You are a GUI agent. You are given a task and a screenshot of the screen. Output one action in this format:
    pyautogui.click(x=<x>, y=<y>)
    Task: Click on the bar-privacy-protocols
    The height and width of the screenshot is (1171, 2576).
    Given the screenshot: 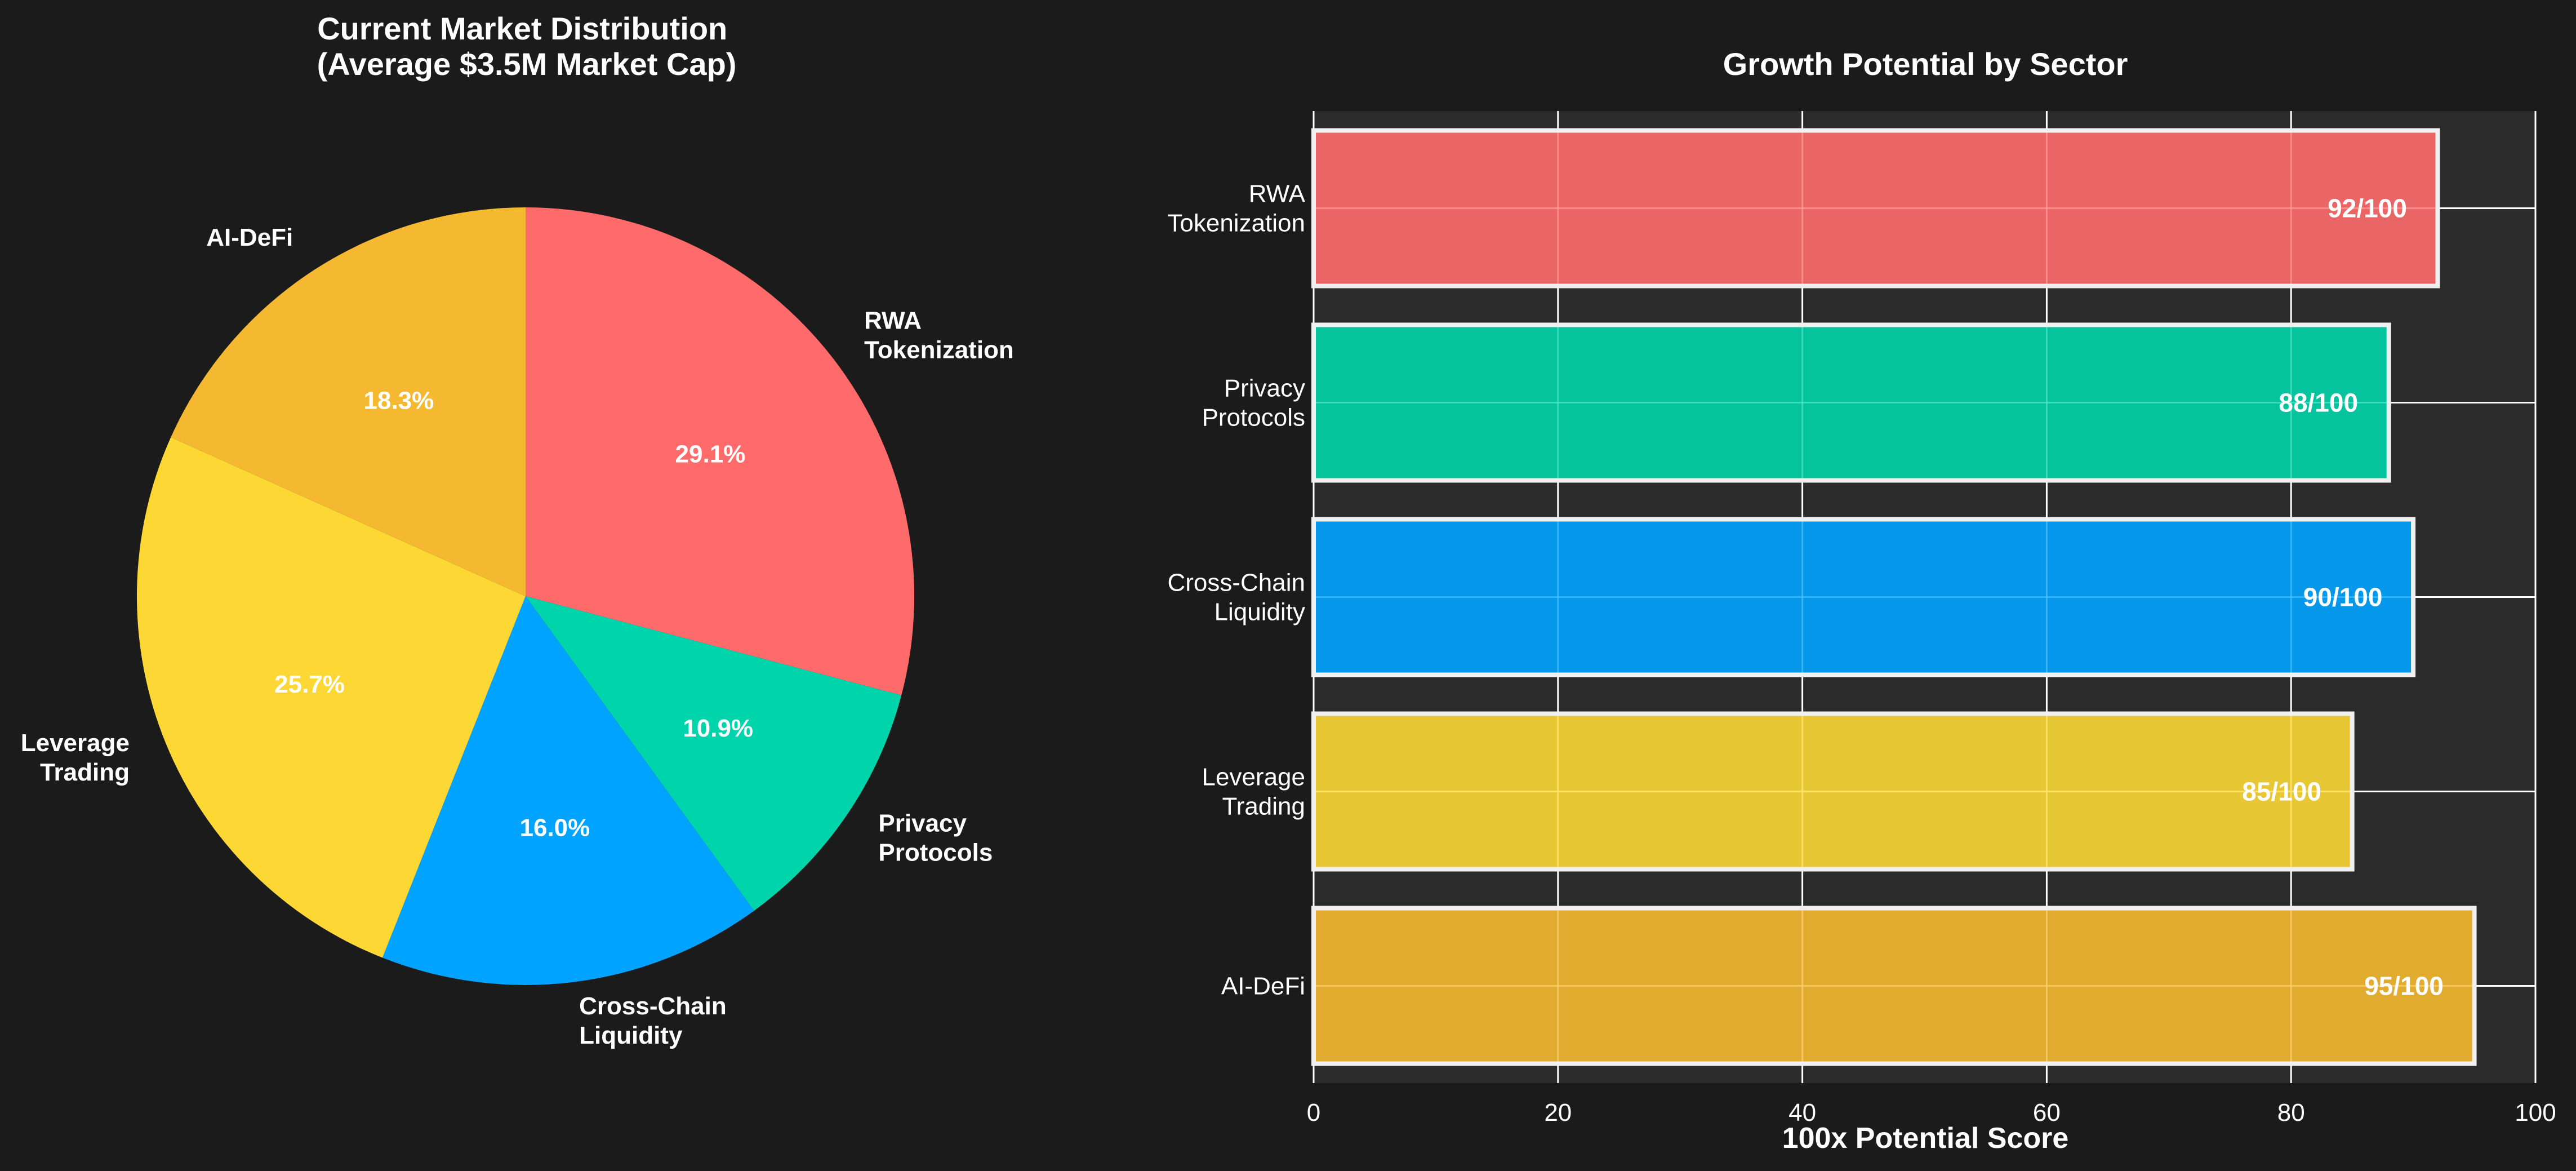 What is the action you would take?
    pyautogui.click(x=1851, y=402)
    